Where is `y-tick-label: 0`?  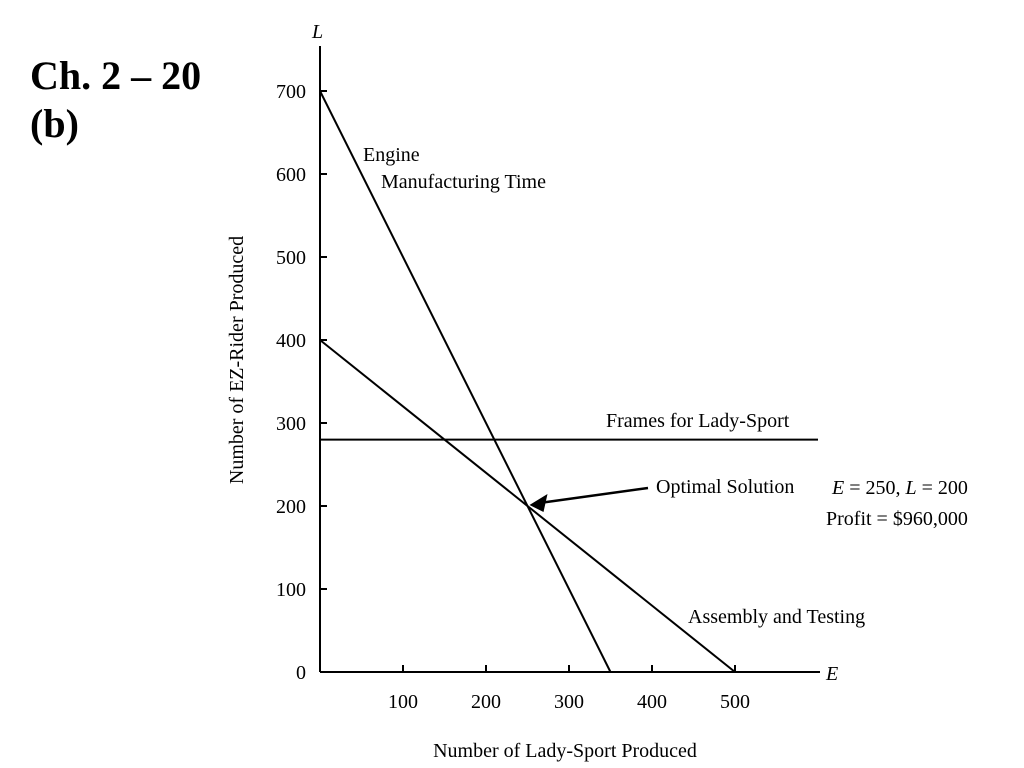 y-tick-label: 0 is located at coordinates (301, 673).